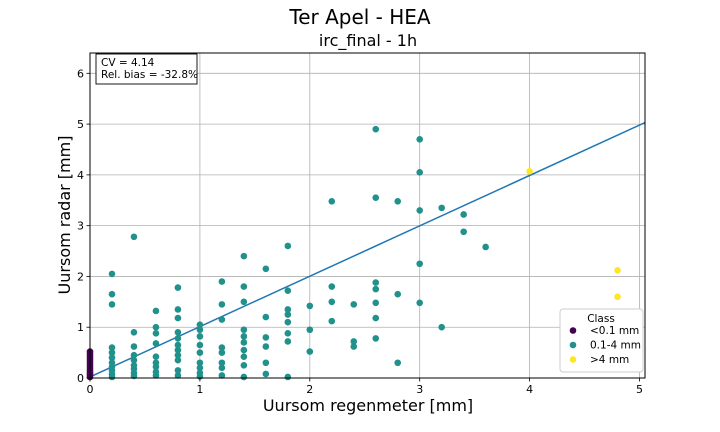 Image resolution: width=720 pixels, height=432 pixels. I want to click on legend-title: Class, so click(601, 319).